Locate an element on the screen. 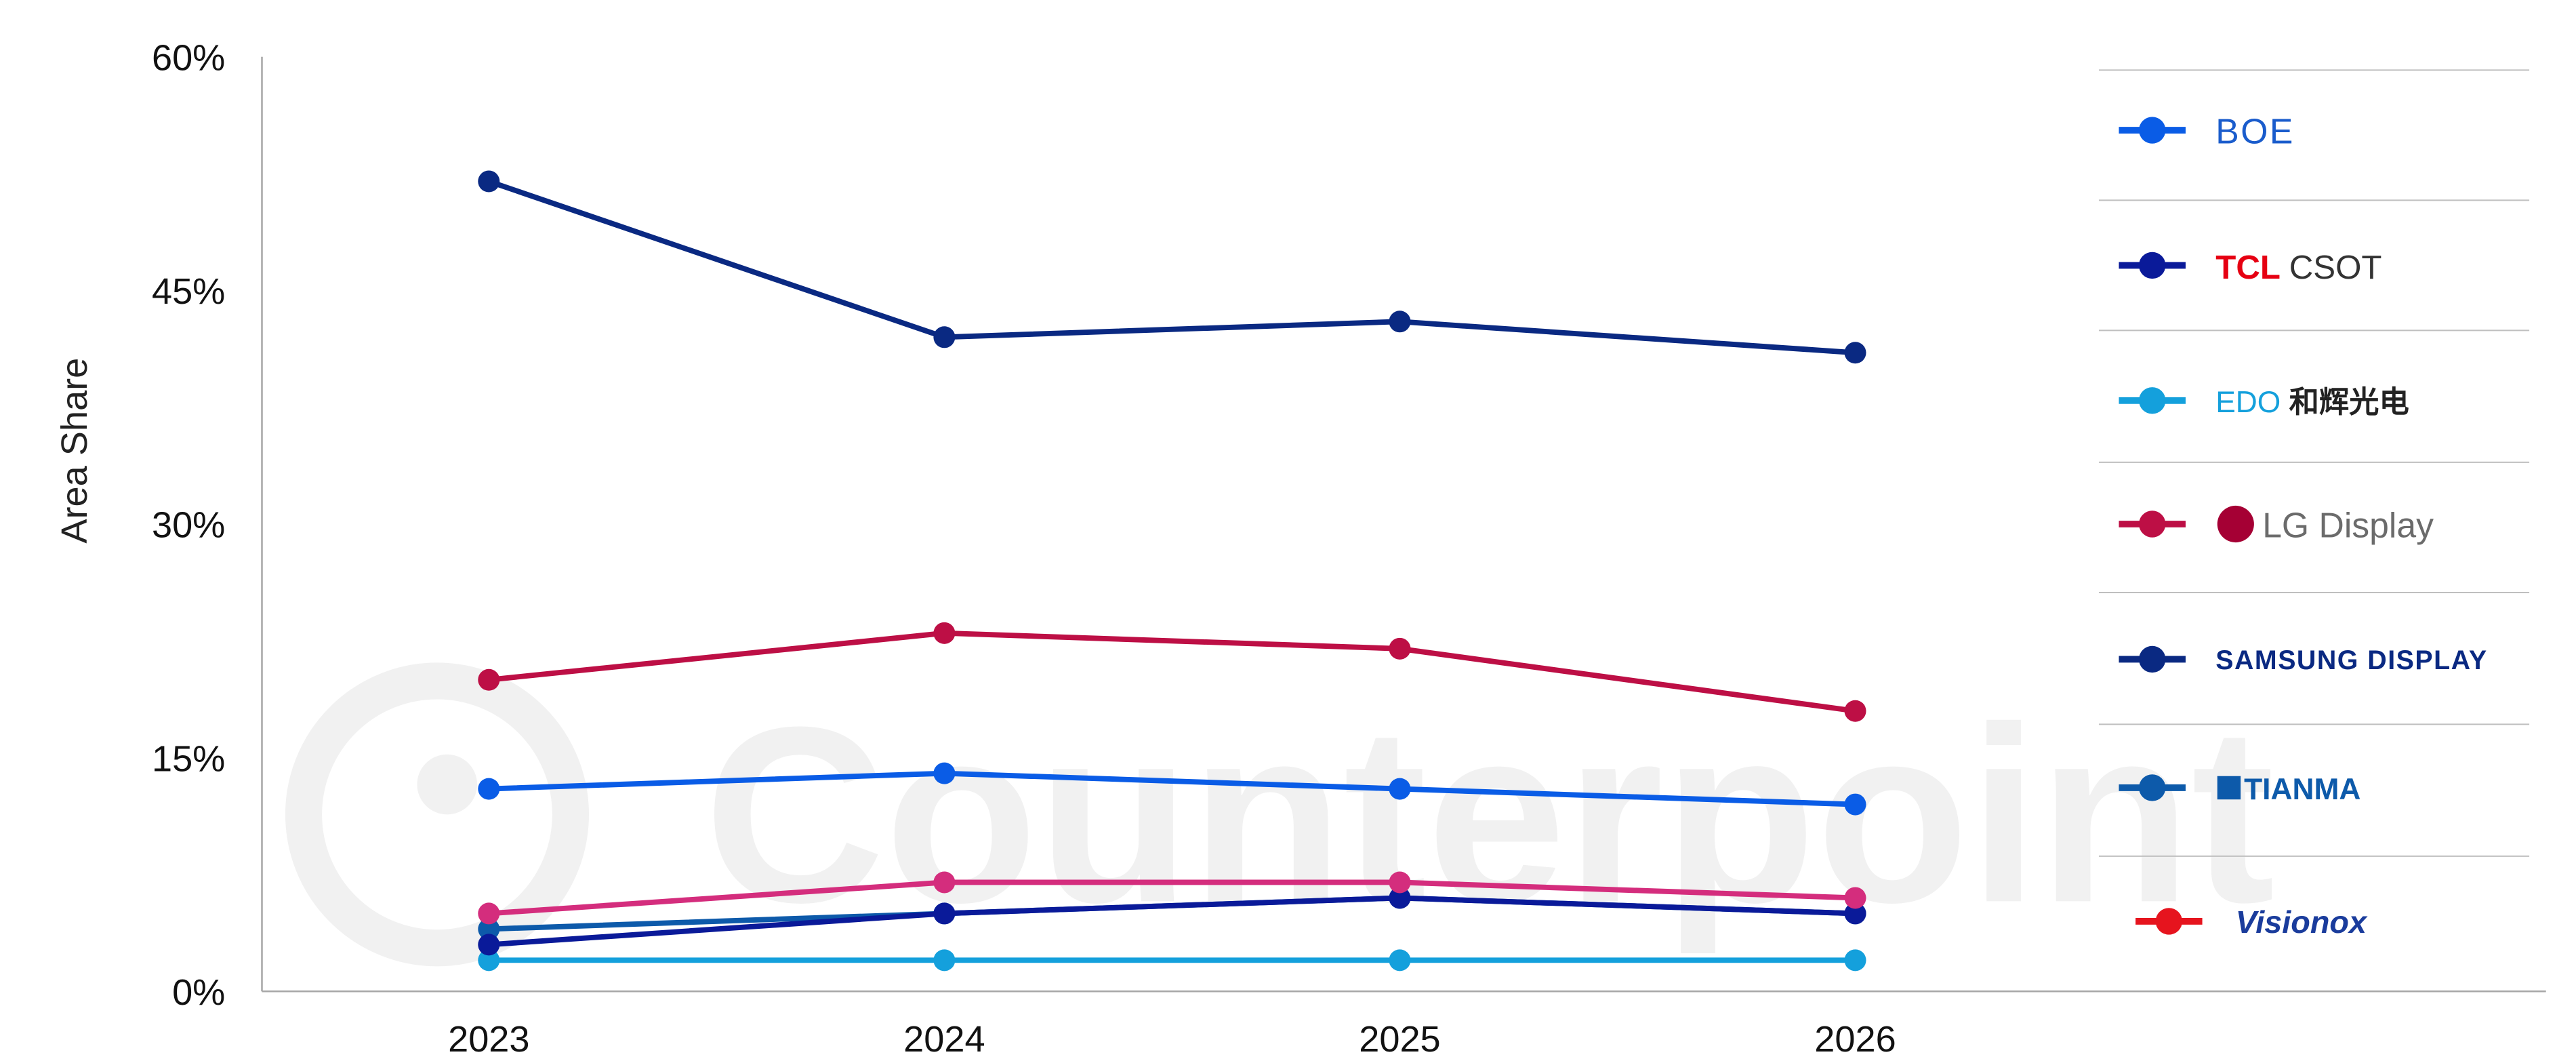 This screenshot has width=2576, height=1061. y-tick-label: 45% is located at coordinates (189, 291).